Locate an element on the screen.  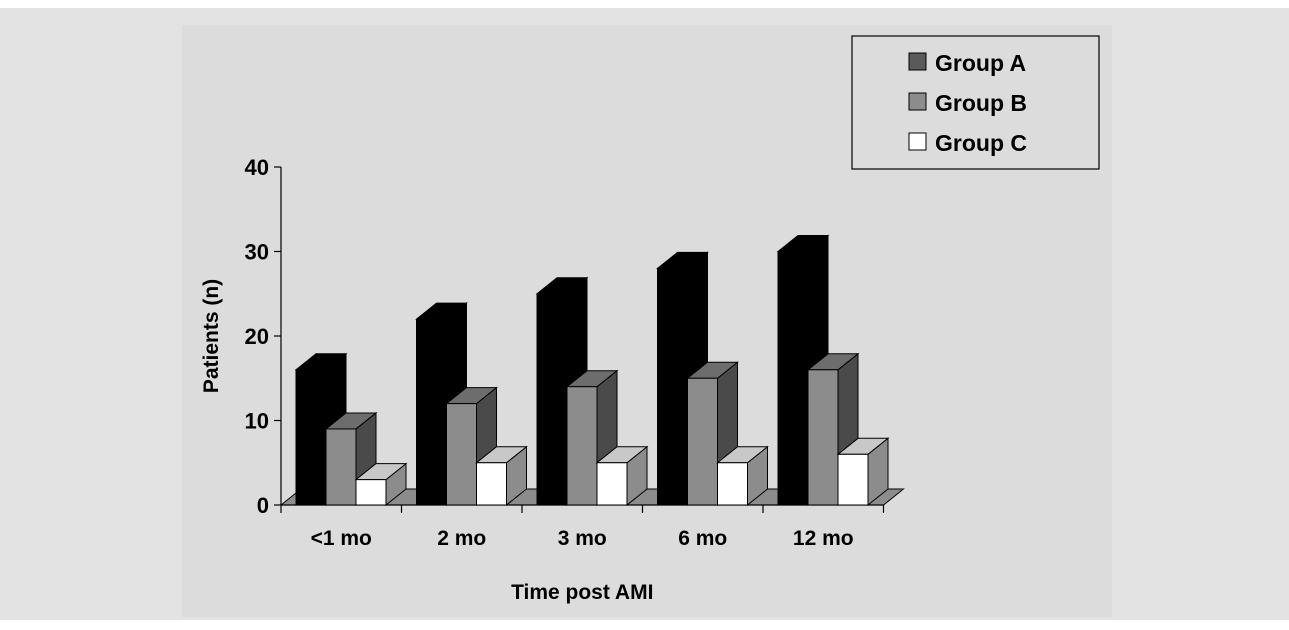
x-tick-label-6-mo: 6 mo is located at coordinates (702, 538).